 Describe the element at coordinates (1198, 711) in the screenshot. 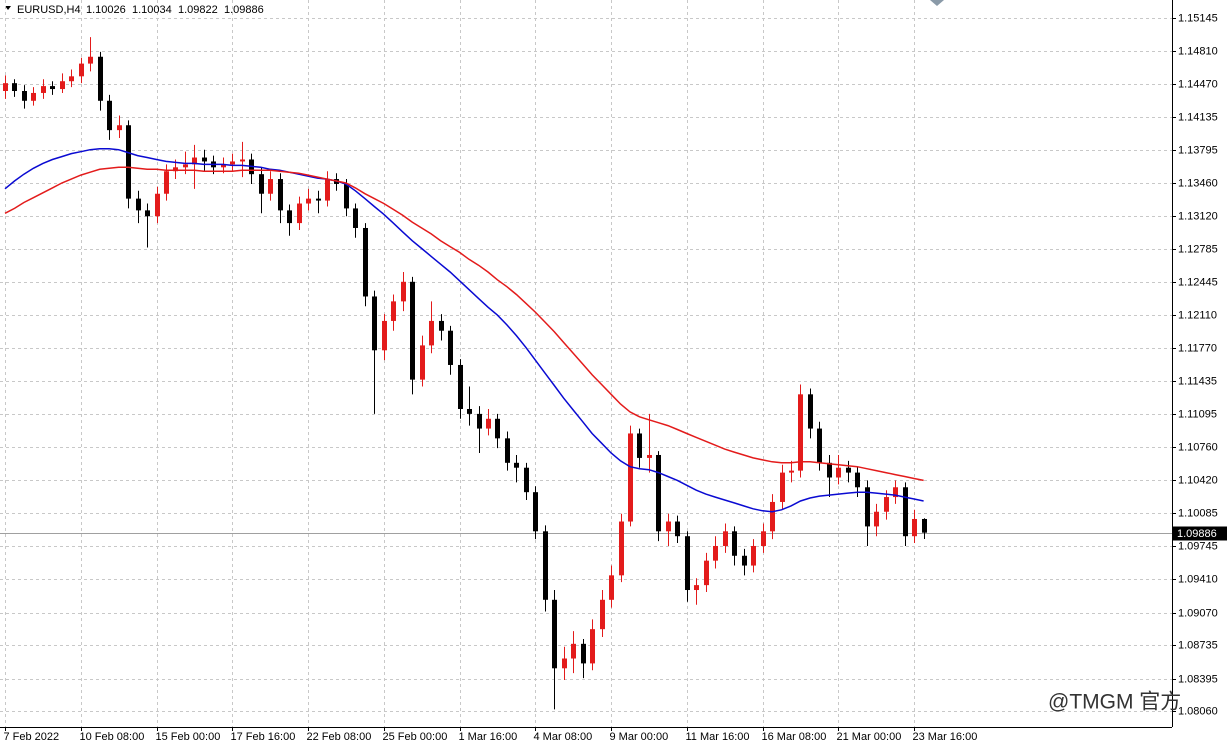

I see `y-tick-label: 1.08060` at that location.